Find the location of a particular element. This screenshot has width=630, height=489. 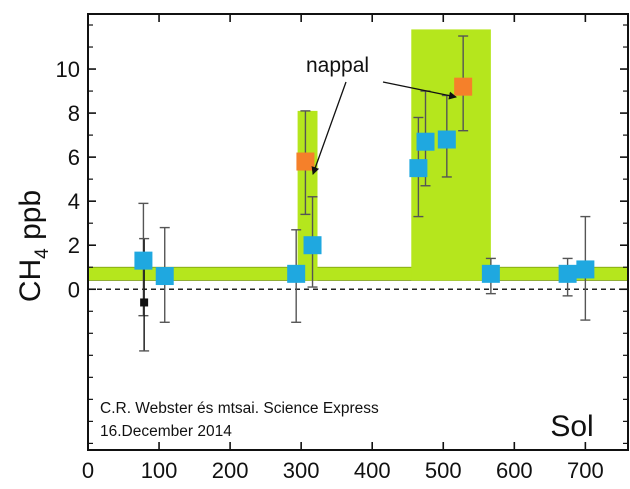

x-axis-label: Sol is located at coordinates (571, 426).